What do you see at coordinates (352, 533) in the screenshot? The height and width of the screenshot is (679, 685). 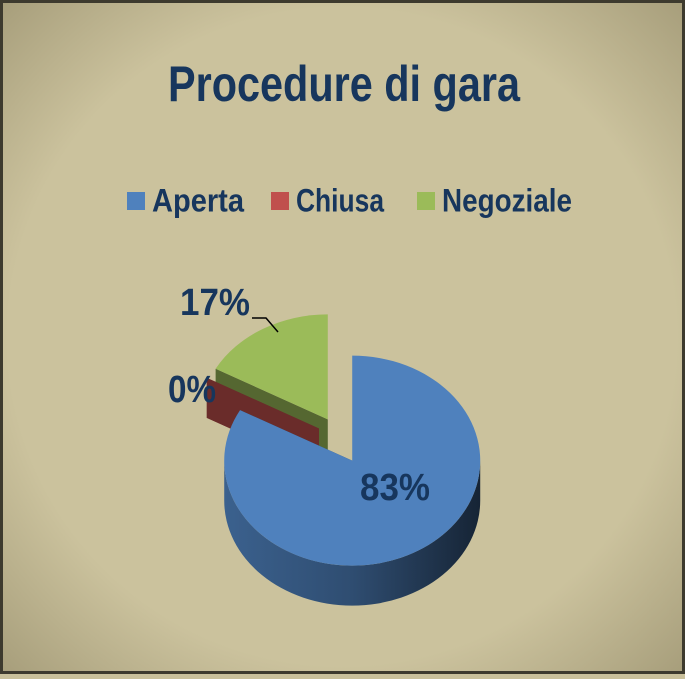 I see `slice-wall` at bounding box center [352, 533].